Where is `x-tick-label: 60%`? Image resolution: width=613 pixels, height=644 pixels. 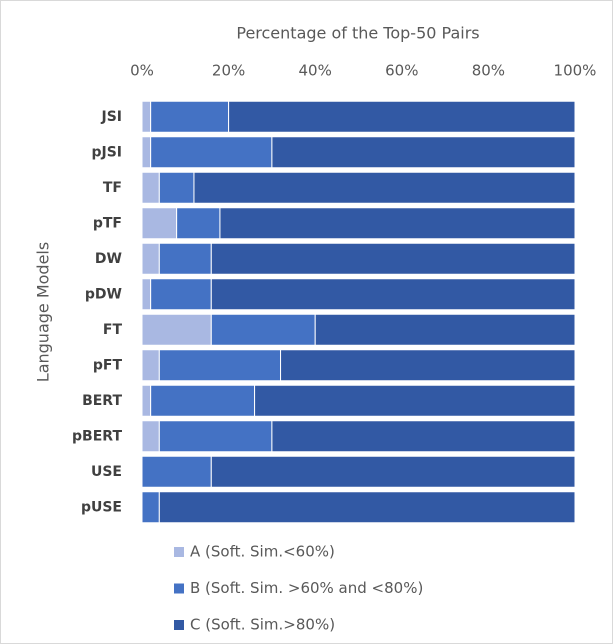 x-tick-label: 60% is located at coordinates (401, 71).